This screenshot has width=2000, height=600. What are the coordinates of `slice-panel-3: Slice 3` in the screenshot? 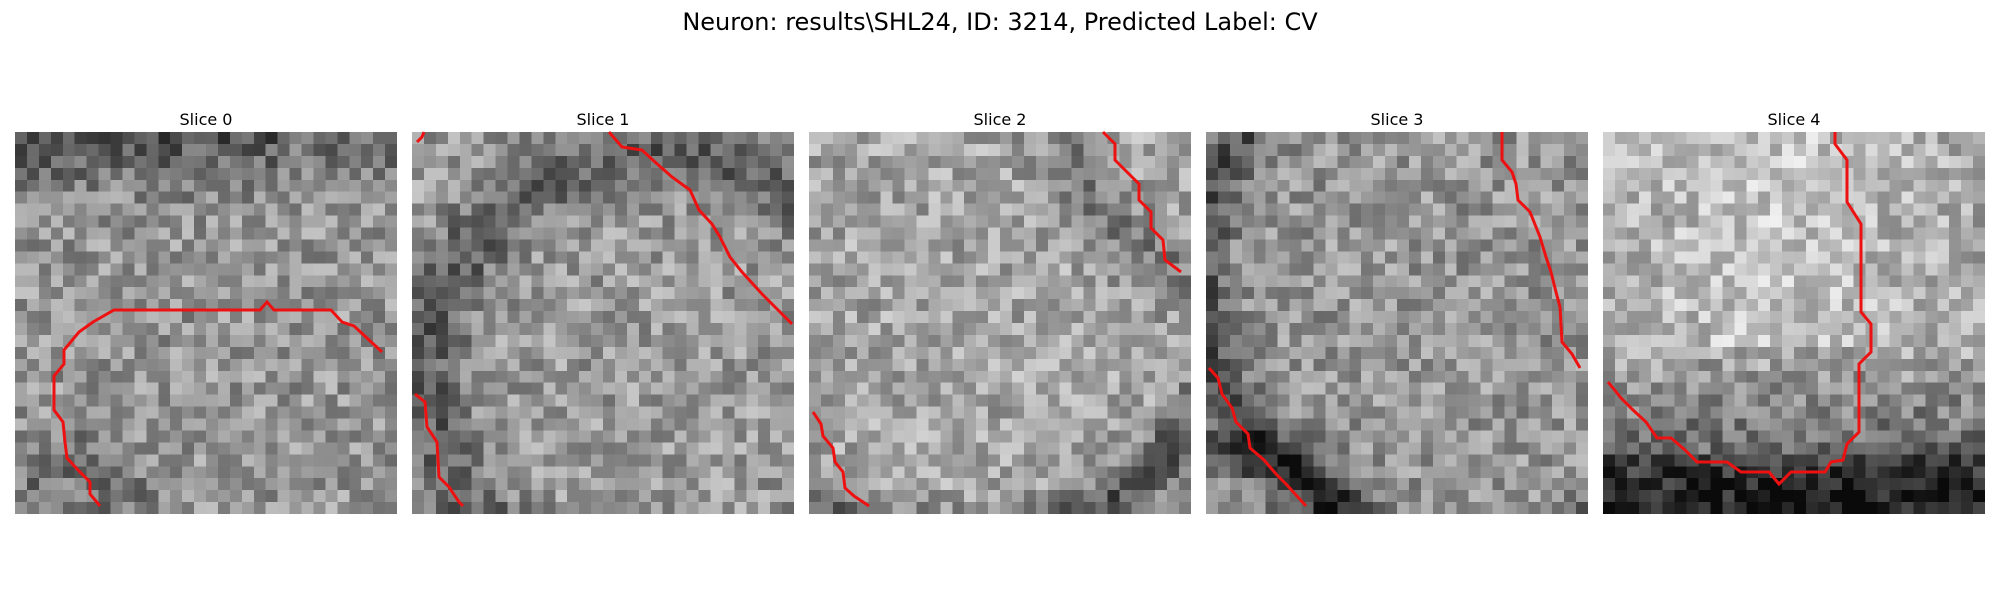 It's located at (1397, 312).